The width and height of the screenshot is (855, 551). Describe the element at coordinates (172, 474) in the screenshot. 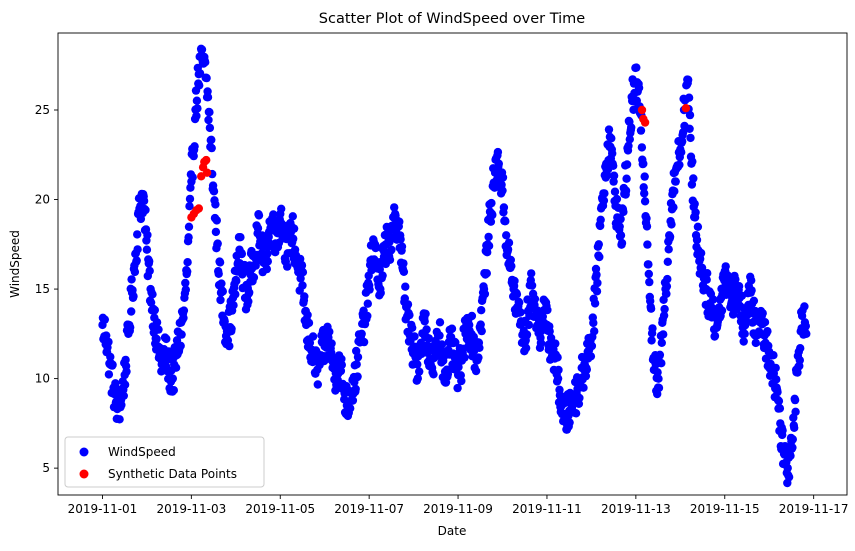

I see `legend-label: Synthetic Data Points` at that location.